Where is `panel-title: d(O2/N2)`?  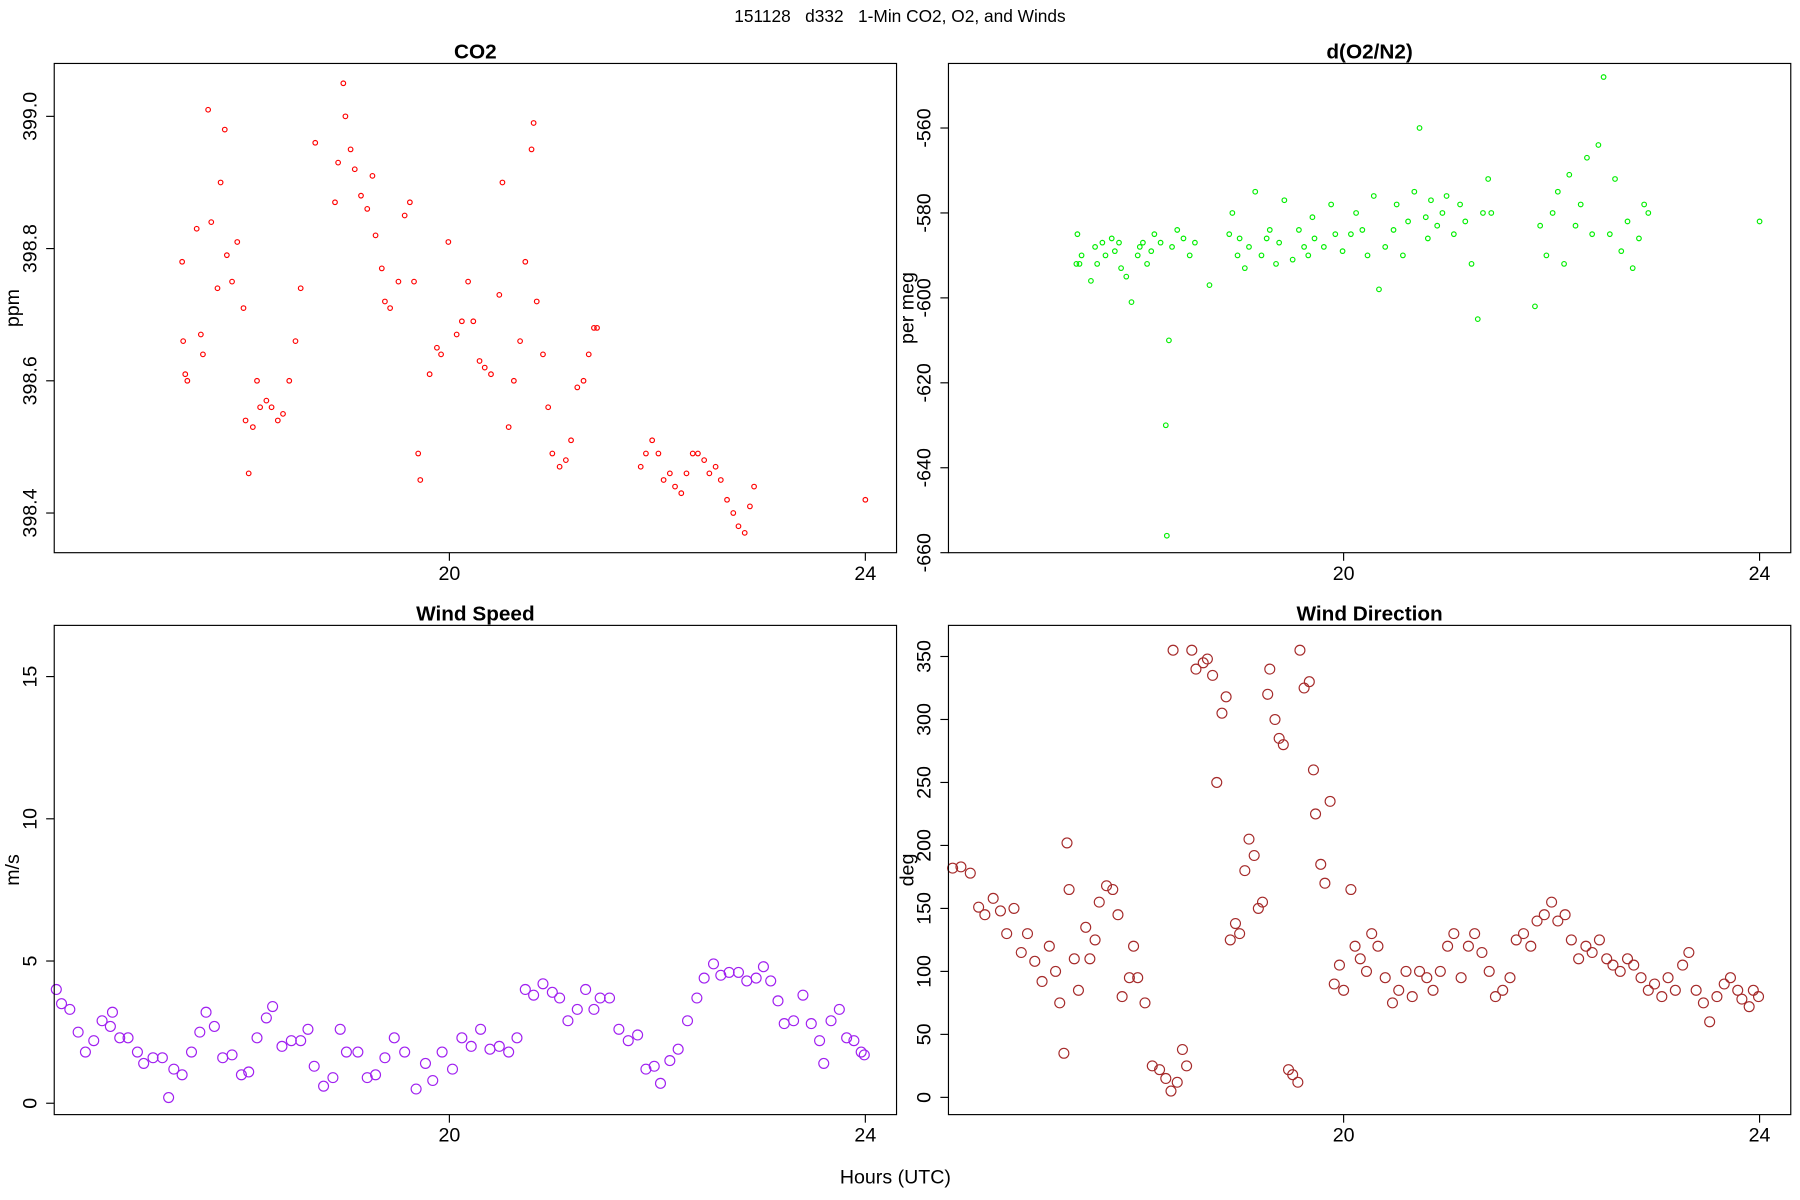
panel-title: d(O2/N2) is located at coordinates (1369, 52).